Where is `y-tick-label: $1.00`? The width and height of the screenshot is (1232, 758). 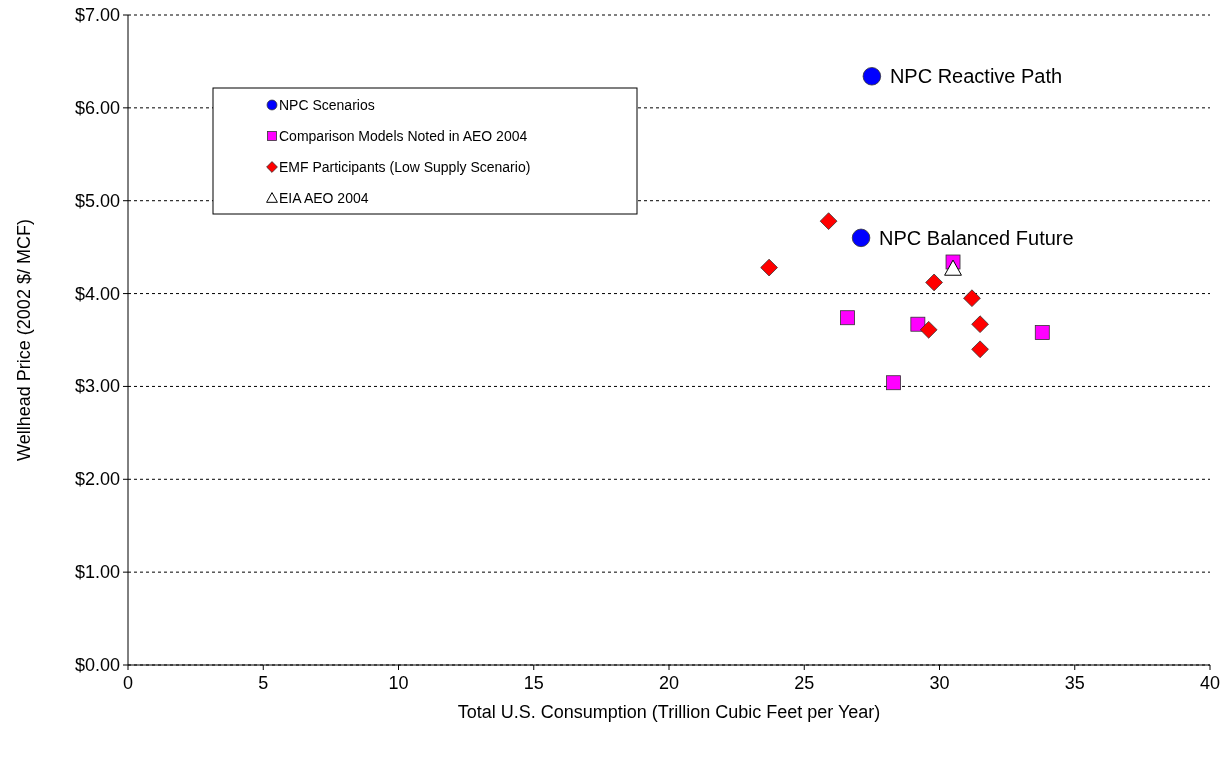 y-tick-label: $1.00 is located at coordinates (97, 572).